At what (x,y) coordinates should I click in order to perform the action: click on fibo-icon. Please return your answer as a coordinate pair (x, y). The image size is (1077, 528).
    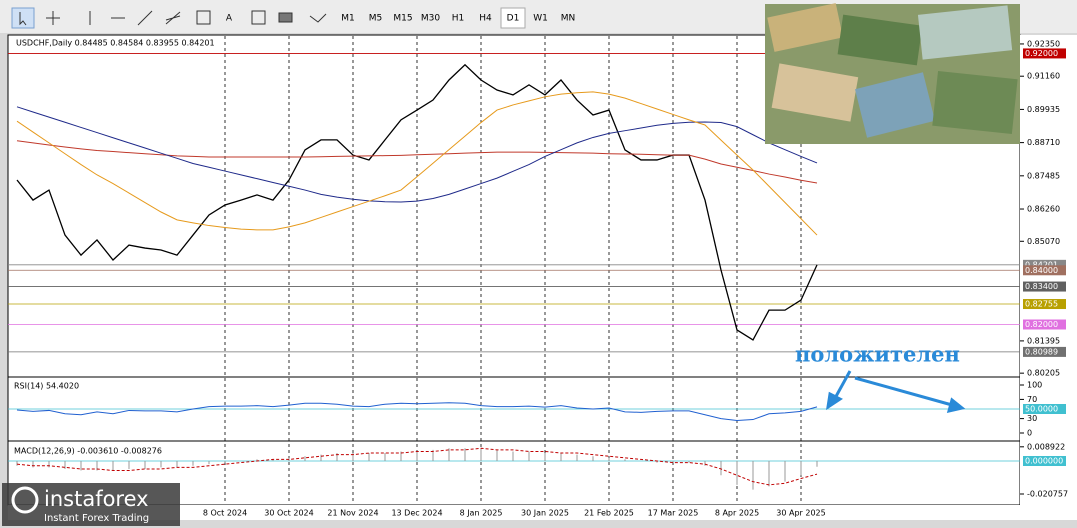
    Looking at the image, I should click on (203, 17).